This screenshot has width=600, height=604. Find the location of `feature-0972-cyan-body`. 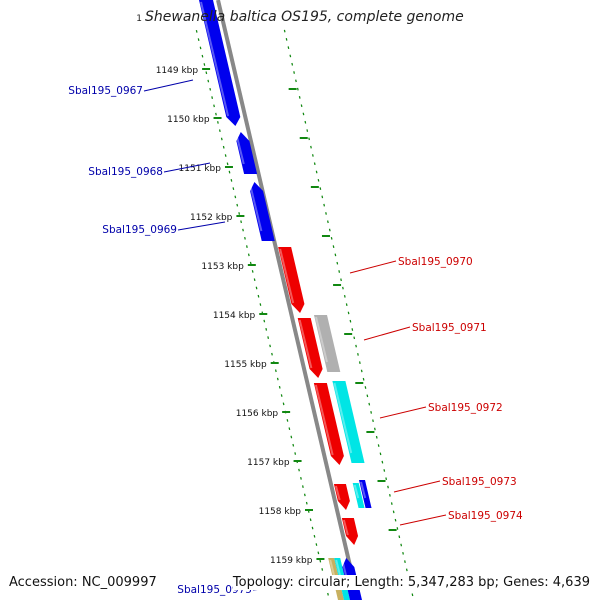

feature-0972-cyan-body is located at coordinates (348, 422).